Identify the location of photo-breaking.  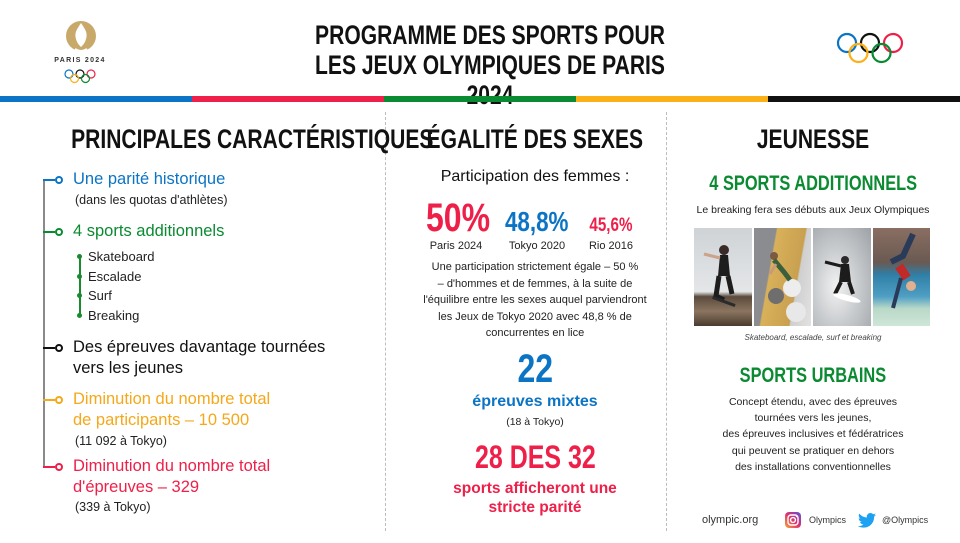
(901, 277).